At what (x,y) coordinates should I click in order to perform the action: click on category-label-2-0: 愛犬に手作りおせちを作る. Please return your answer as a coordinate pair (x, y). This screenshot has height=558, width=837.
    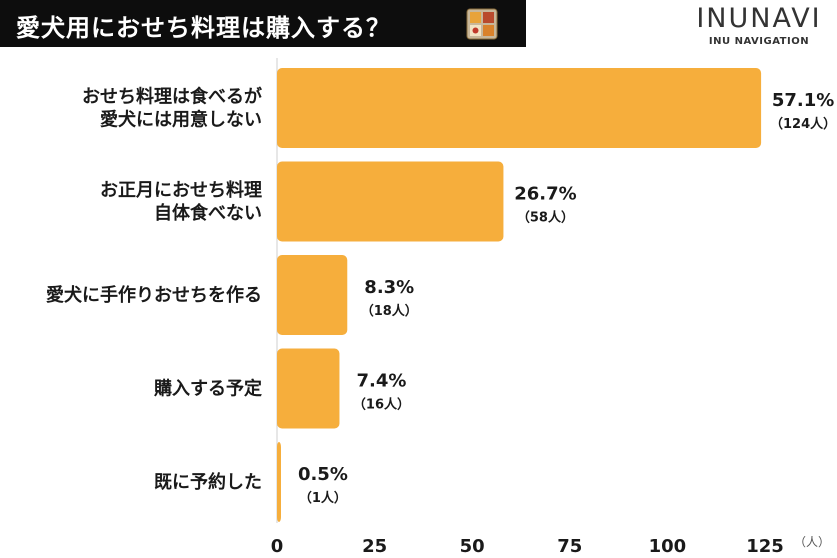
    Looking at the image, I should click on (154, 295).